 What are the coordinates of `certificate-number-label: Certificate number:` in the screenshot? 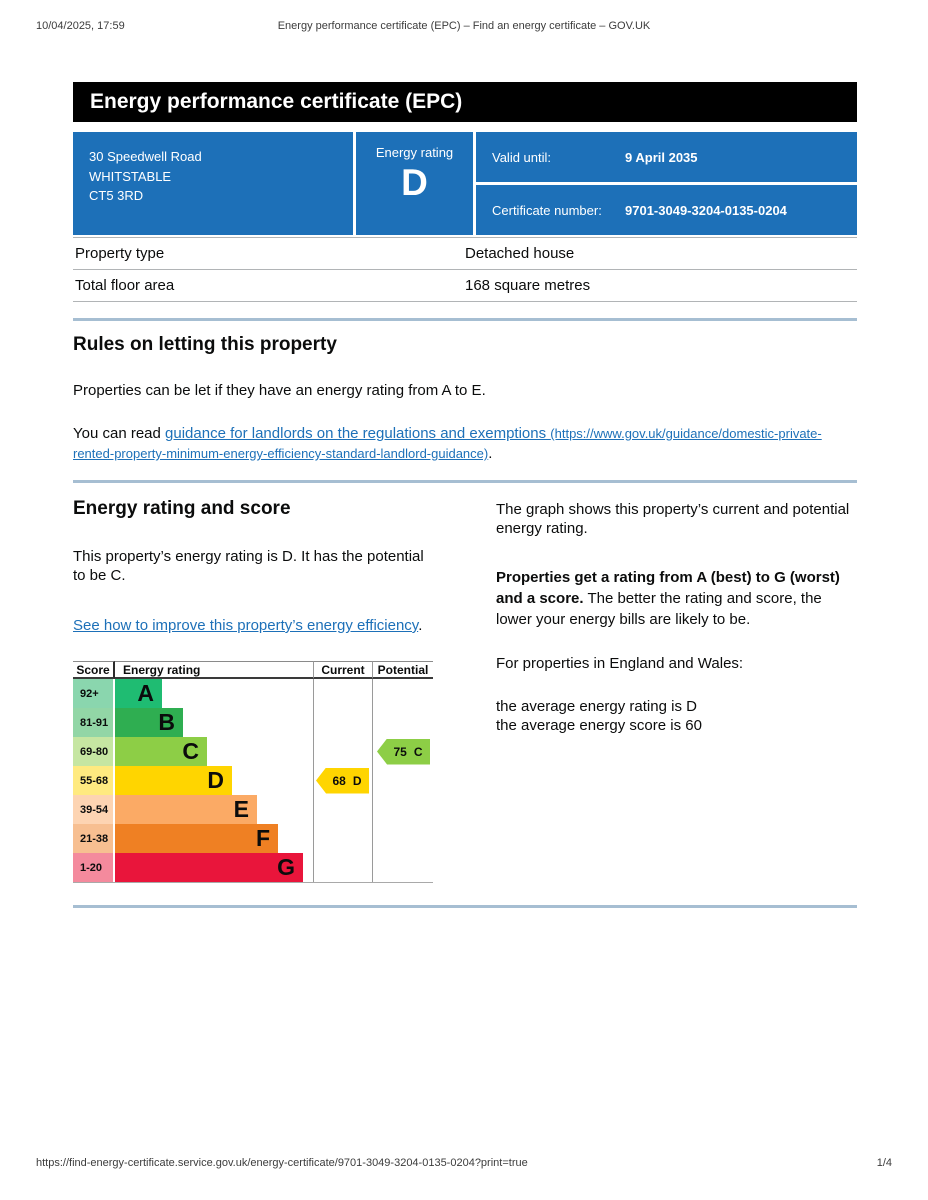 It's located at (547, 210).